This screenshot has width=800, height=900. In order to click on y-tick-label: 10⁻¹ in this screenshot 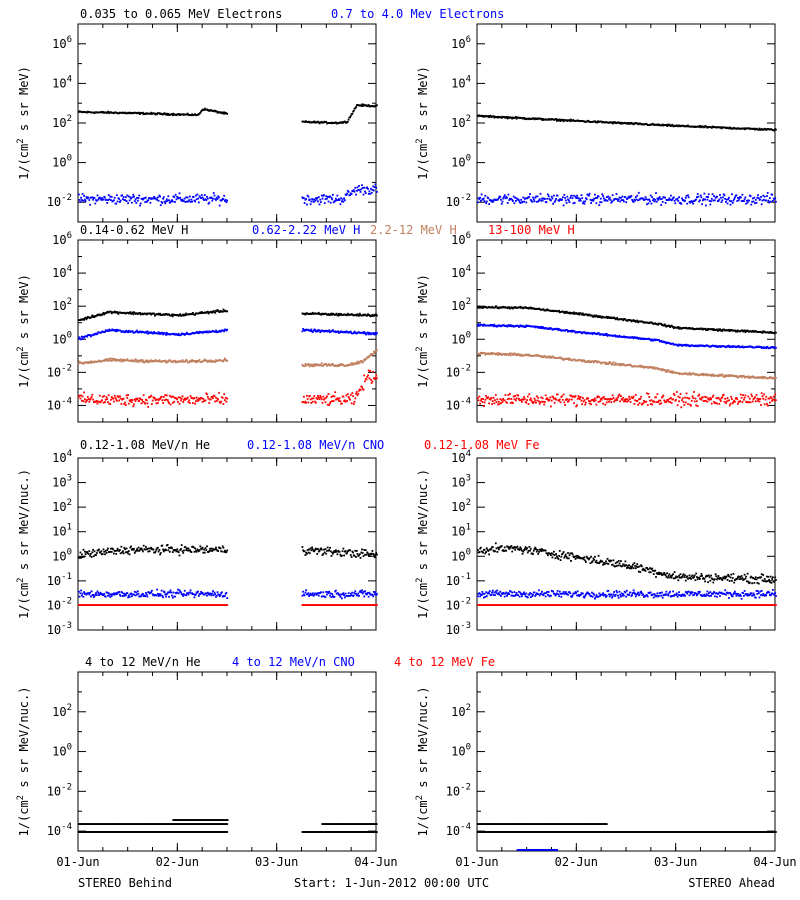, I will do `click(59, 580)`.